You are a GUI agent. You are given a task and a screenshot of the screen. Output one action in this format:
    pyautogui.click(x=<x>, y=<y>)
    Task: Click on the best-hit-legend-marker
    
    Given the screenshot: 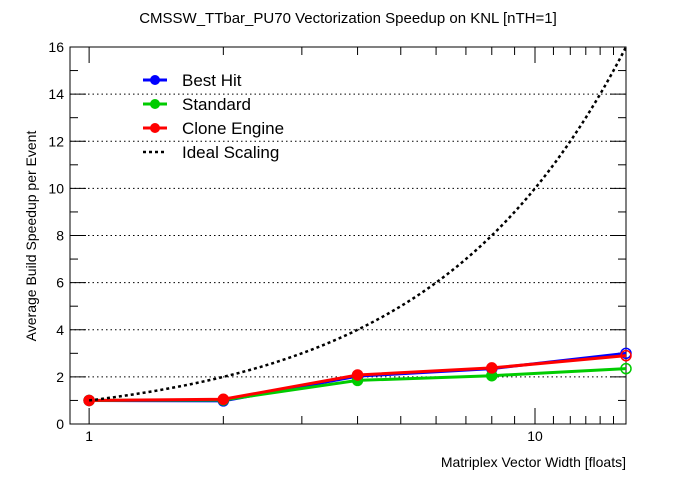 What is the action you would take?
    pyautogui.click(x=155, y=80)
    